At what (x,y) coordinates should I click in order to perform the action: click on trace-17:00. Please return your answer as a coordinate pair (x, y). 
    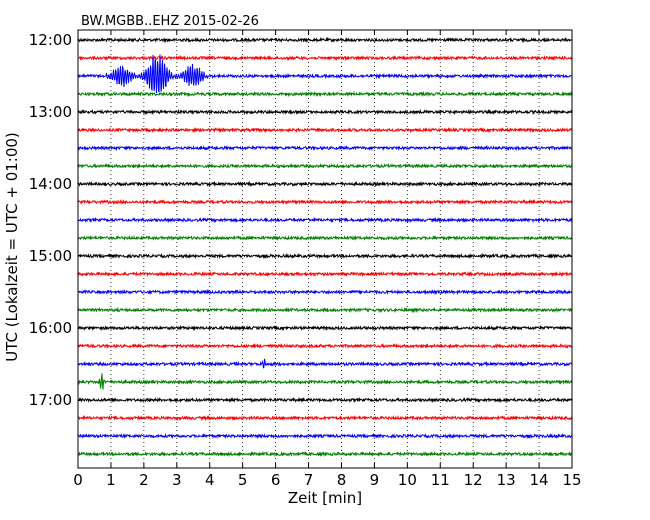
    Looking at the image, I should click on (325, 400).